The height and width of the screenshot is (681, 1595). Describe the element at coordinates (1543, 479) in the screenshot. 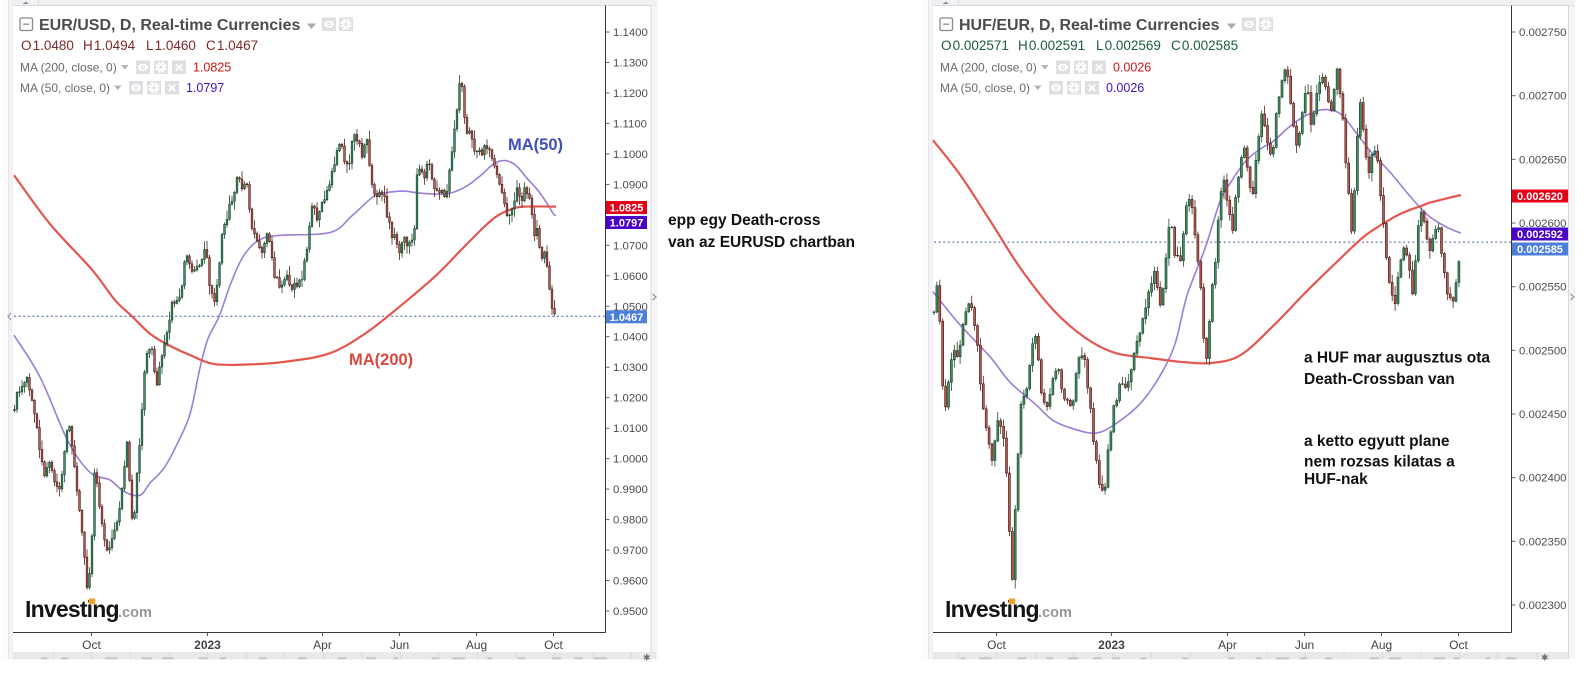

I see `svg-text: 0.002400` at that location.